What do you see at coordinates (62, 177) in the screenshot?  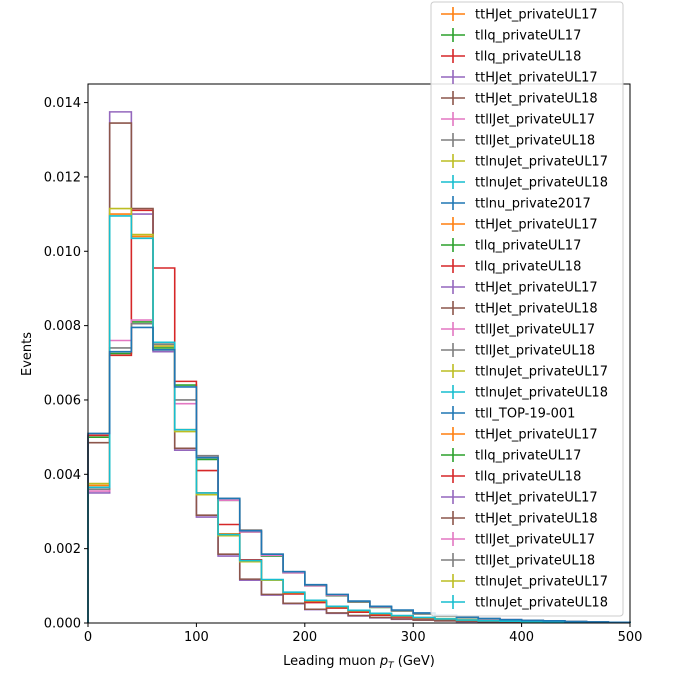 I see `y-tick-label: 0.012` at bounding box center [62, 177].